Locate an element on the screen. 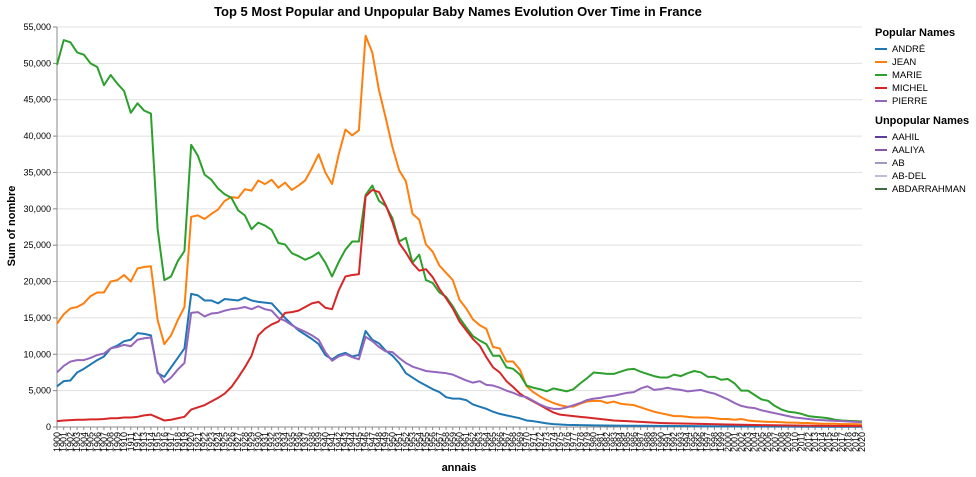 The height and width of the screenshot is (477, 976). x-tick-label: 2011 is located at coordinates (802, 441).